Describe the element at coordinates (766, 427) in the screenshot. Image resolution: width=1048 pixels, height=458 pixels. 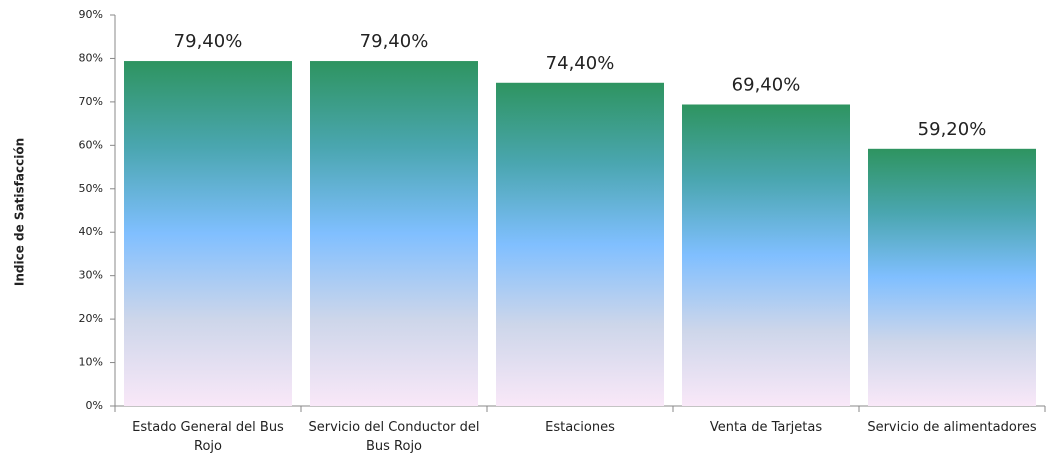
I see `x-tick-label: Venta de Tarjetas` at that location.